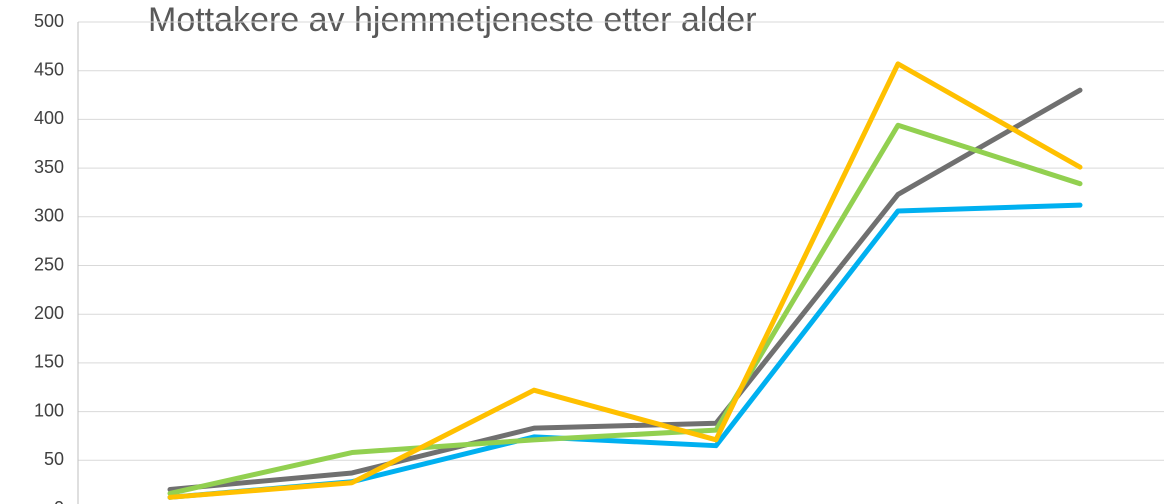 The width and height of the screenshot is (1164, 504). Describe the element at coordinates (49, 167) in the screenshot. I see `y-tick-label: 350` at that location.